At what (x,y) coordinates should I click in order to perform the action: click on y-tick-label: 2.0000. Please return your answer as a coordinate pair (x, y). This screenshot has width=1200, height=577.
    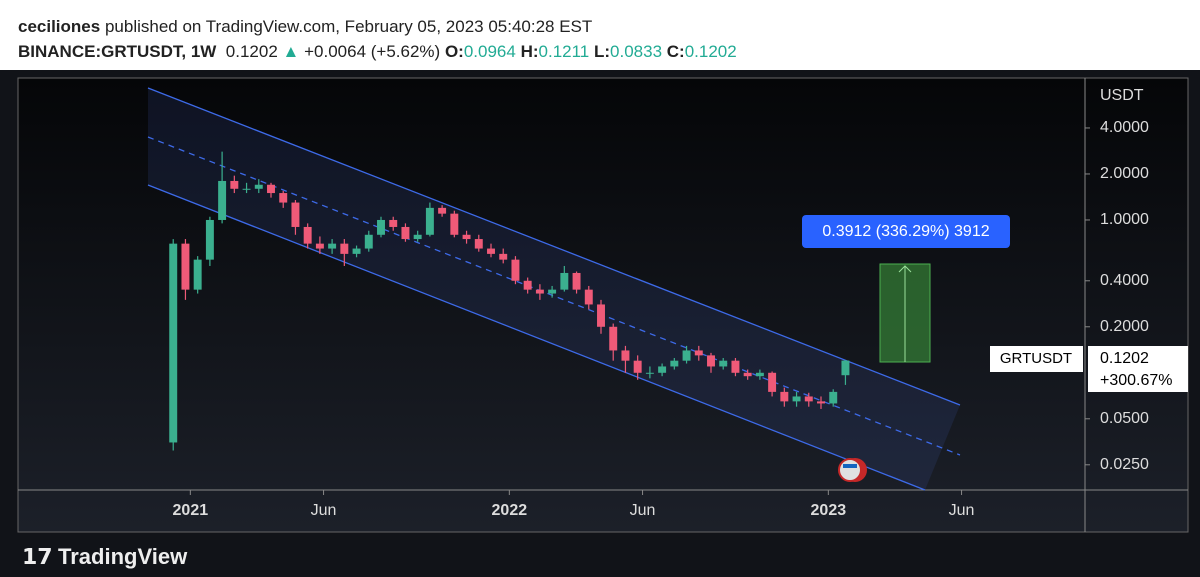
    Looking at the image, I should click on (1124, 173).